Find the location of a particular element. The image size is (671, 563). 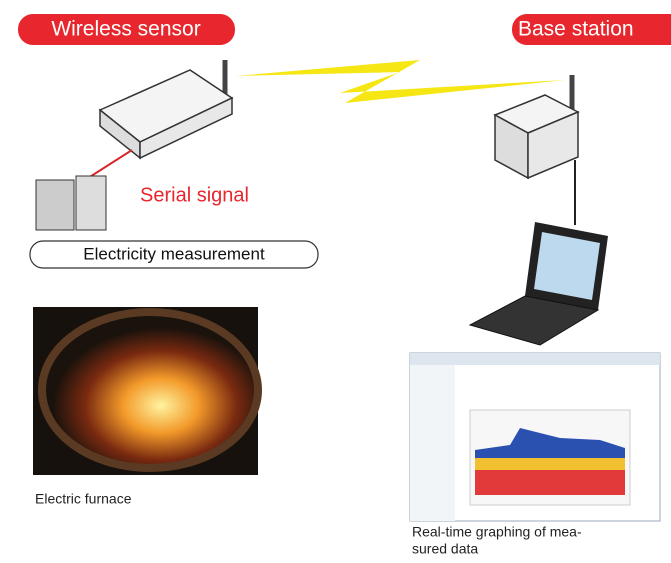

graph-bars is located at coordinates (550, 461).